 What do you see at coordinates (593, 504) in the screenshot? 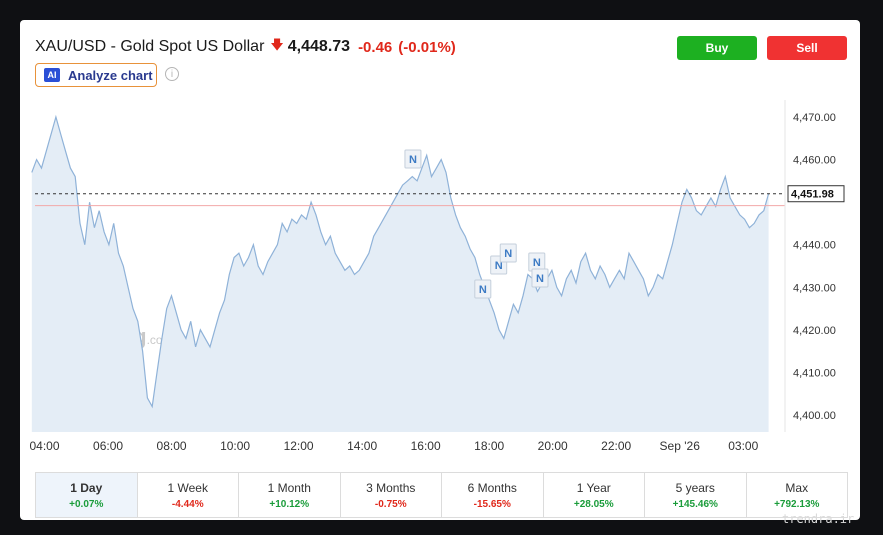
I see `period-tab-change: +28.05%` at bounding box center [593, 504].